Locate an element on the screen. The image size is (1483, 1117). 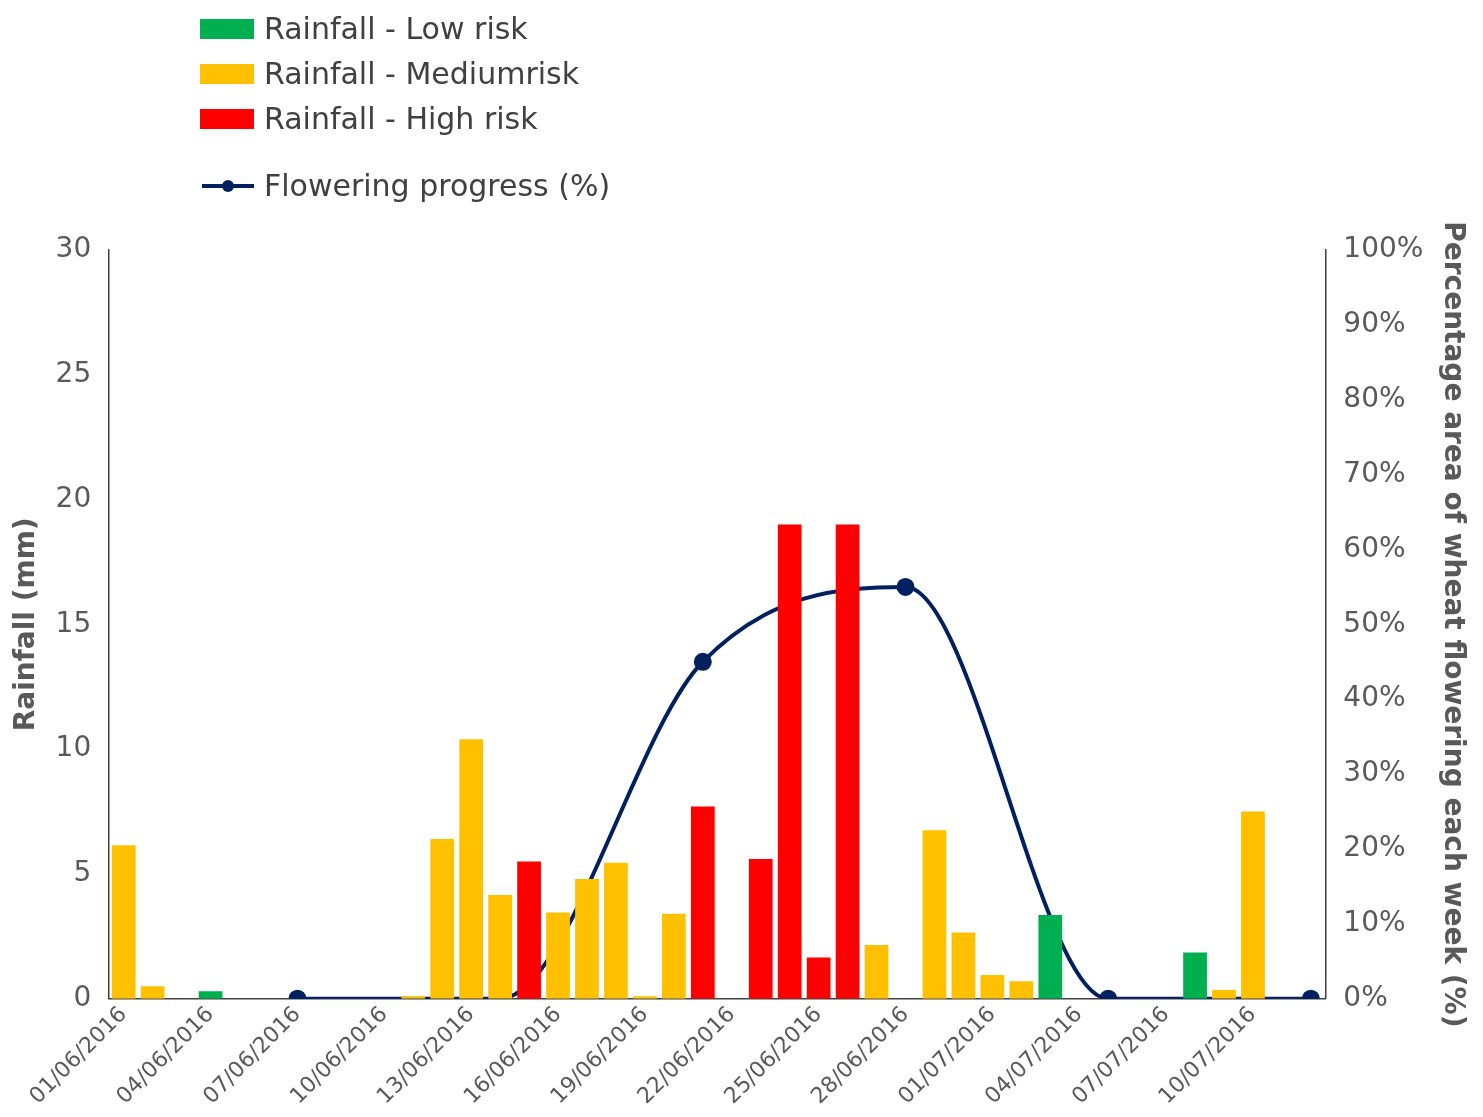
legend-label: Flowering progress (%) is located at coordinates (437, 185).